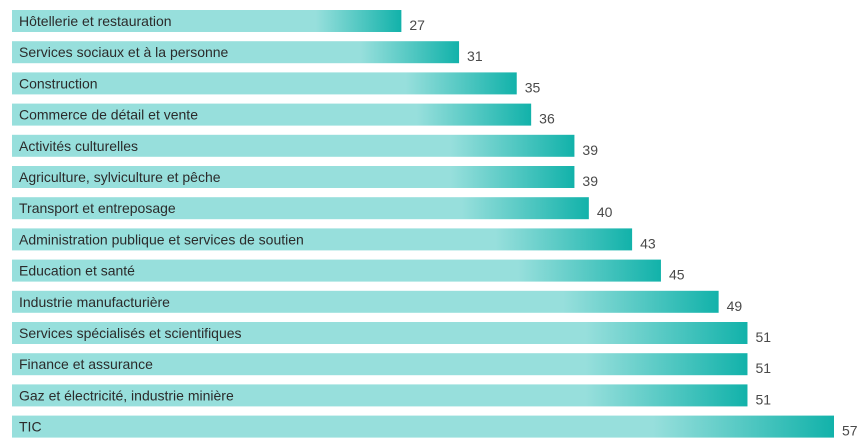  What do you see at coordinates (475, 56) in the screenshot?
I see `value-label: 31` at bounding box center [475, 56].